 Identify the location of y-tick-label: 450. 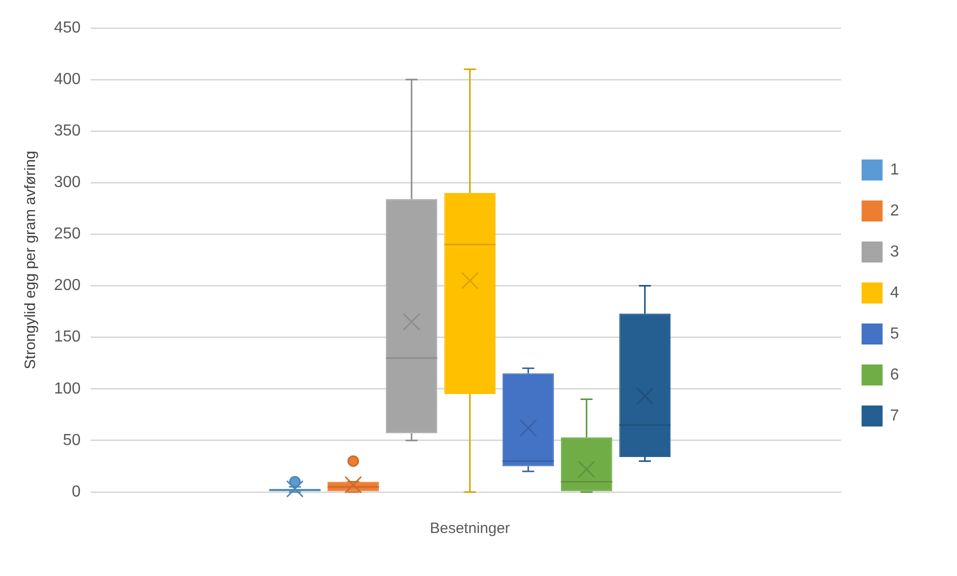
(67, 27).